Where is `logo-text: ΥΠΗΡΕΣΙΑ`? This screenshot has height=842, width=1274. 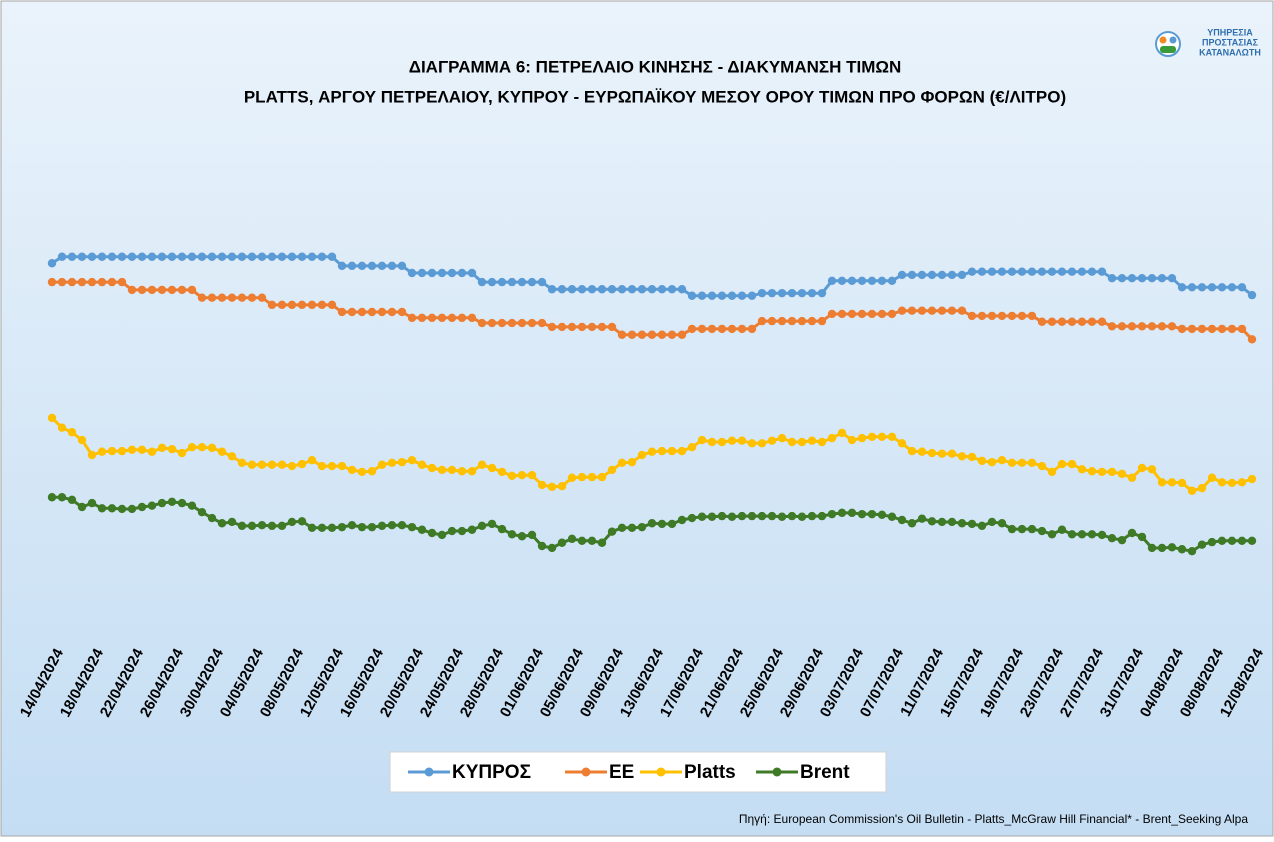 logo-text: ΥΠΗΡΕΣΙΑ is located at coordinates (1230, 32).